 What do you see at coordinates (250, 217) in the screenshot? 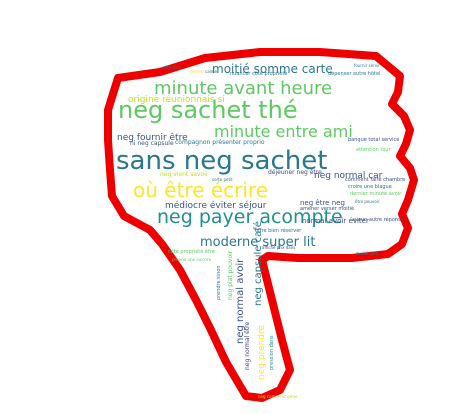
I see `word-neg-payer-acompte: neg payer acompte` at bounding box center [250, 217].